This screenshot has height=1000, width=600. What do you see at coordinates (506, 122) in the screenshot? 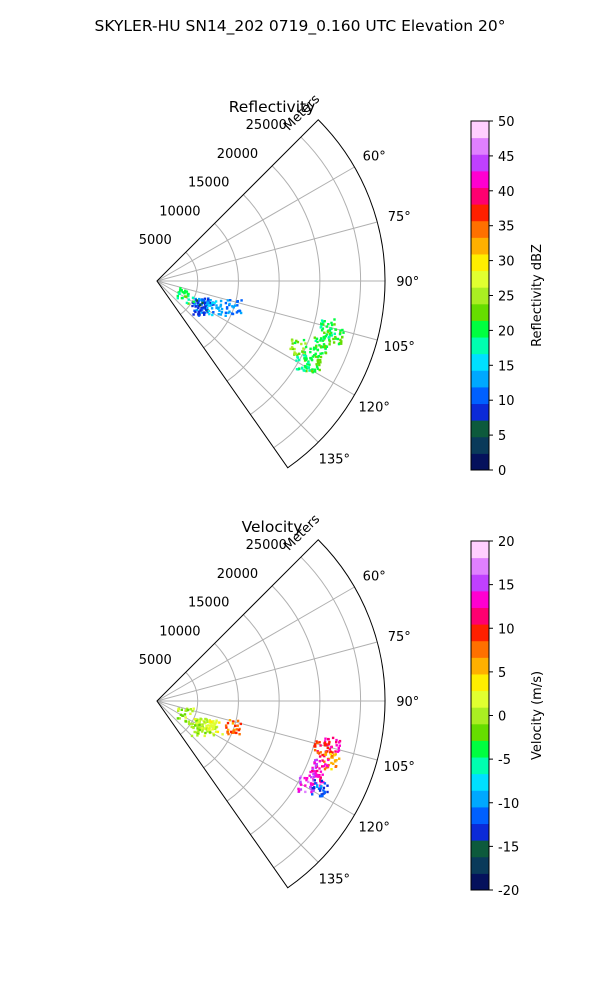
I see `colorbar-tick-label: 50` at bounding box center [506, 122].